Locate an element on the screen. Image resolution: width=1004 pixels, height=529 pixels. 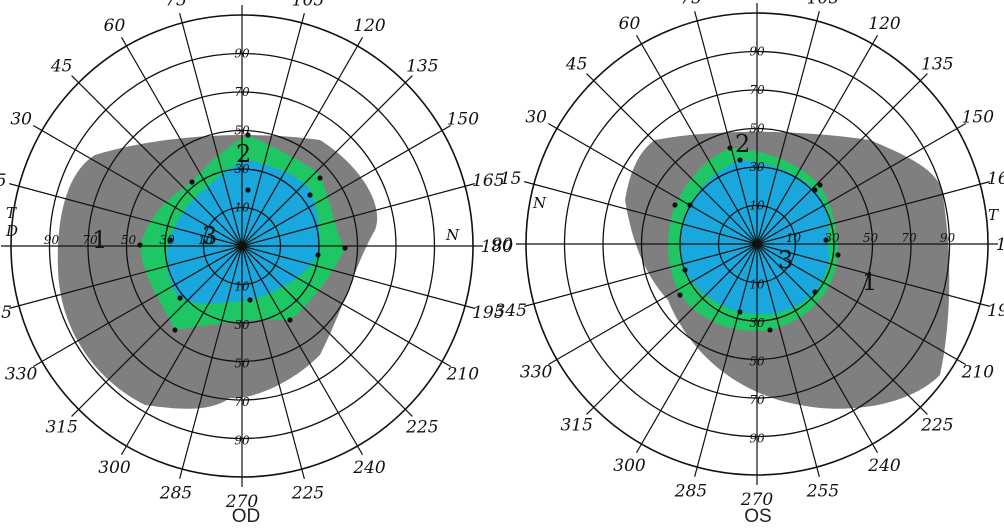
os-angle-label: 315 is located at coordinates (576, 425).